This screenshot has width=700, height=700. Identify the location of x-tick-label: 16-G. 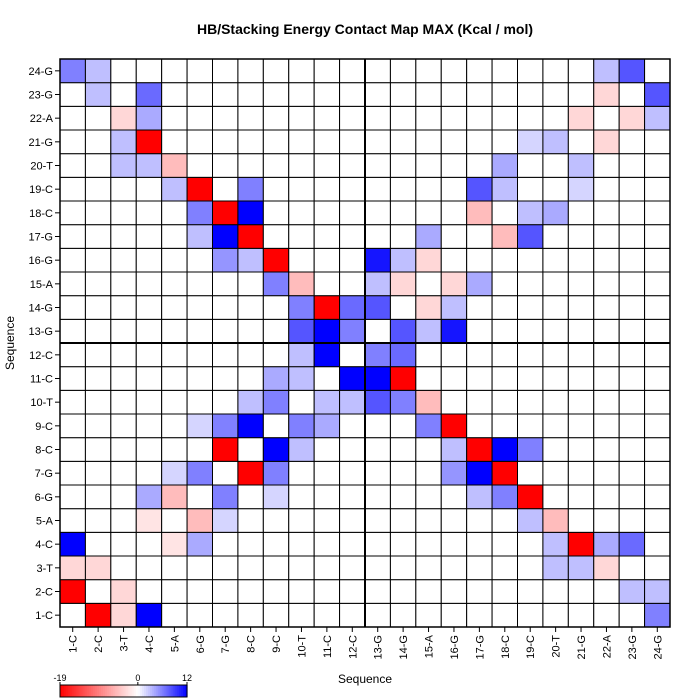
(455, 647).